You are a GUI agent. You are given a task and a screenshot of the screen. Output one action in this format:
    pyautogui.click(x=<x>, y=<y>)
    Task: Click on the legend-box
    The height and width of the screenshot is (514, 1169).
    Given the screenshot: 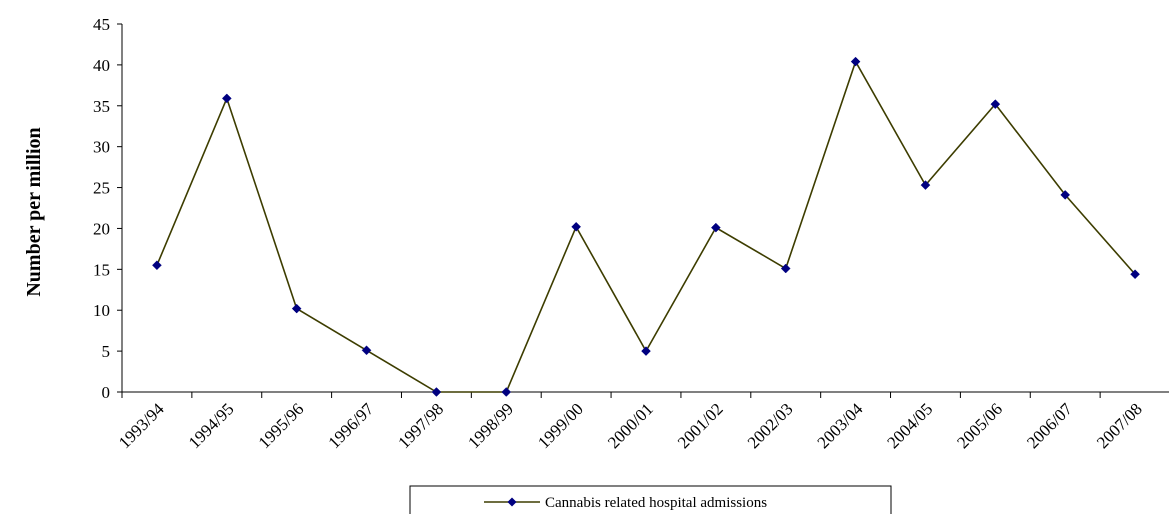 What is the action you would take?
    pyautogui.click(x=650, y=499)
    